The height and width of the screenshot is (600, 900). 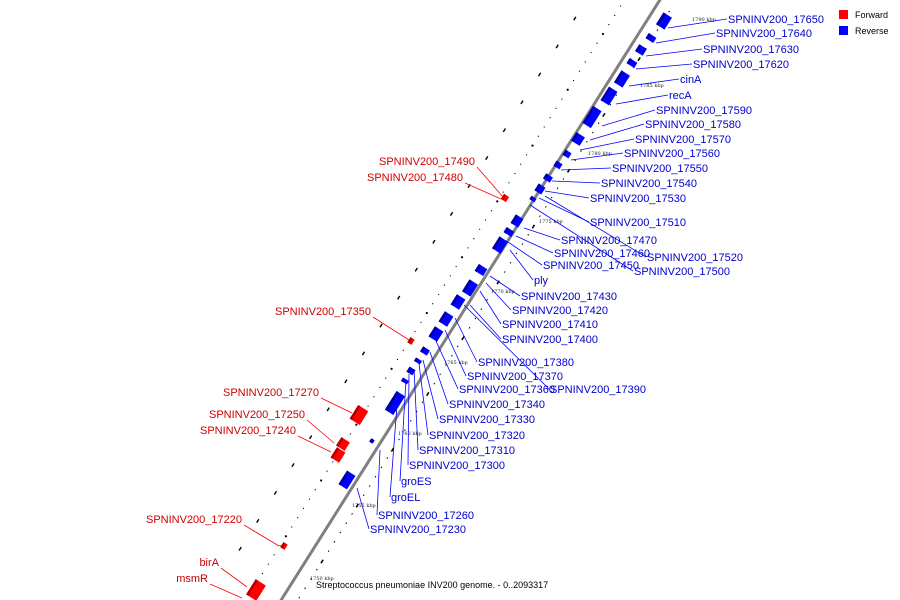 I want to click on reverse-gene-label: SPNINV200_17330, so click(x=487, y=420).